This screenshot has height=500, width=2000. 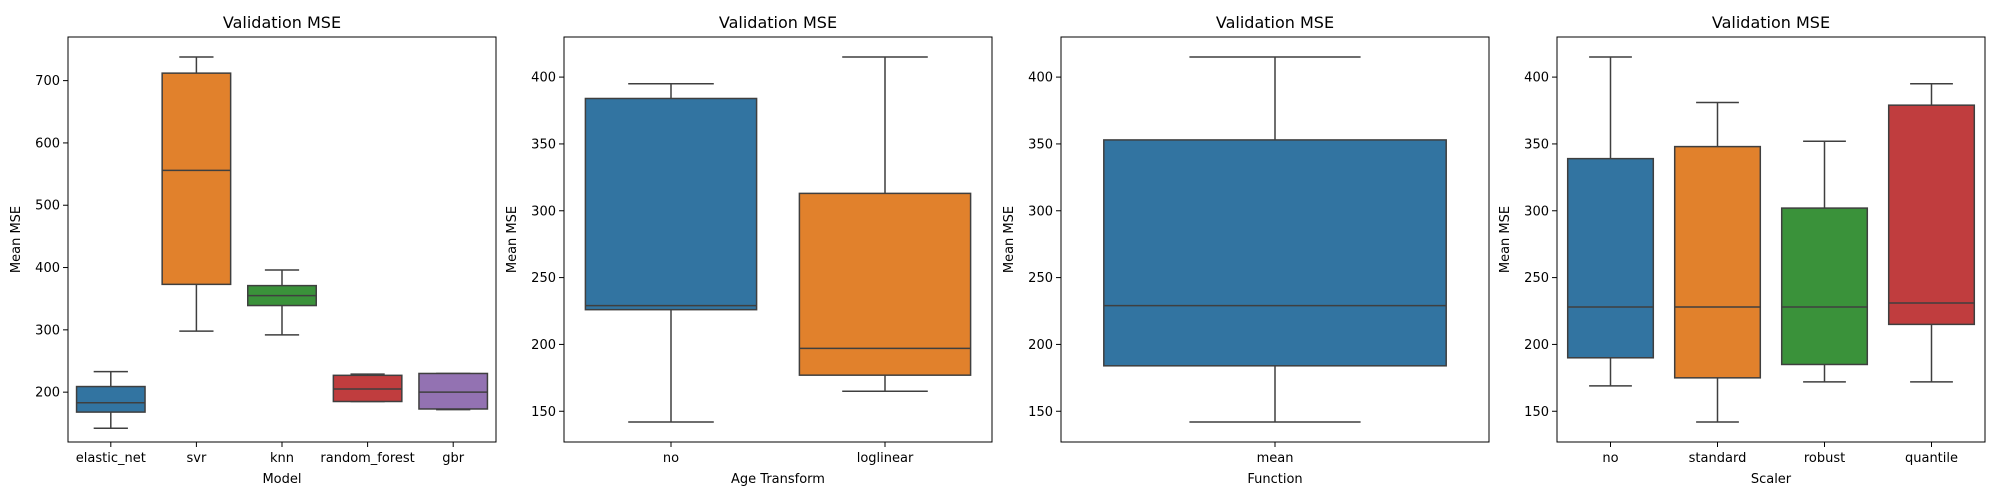 I want to click on x-tick-label: random_forest, so click(x=367, y=458).